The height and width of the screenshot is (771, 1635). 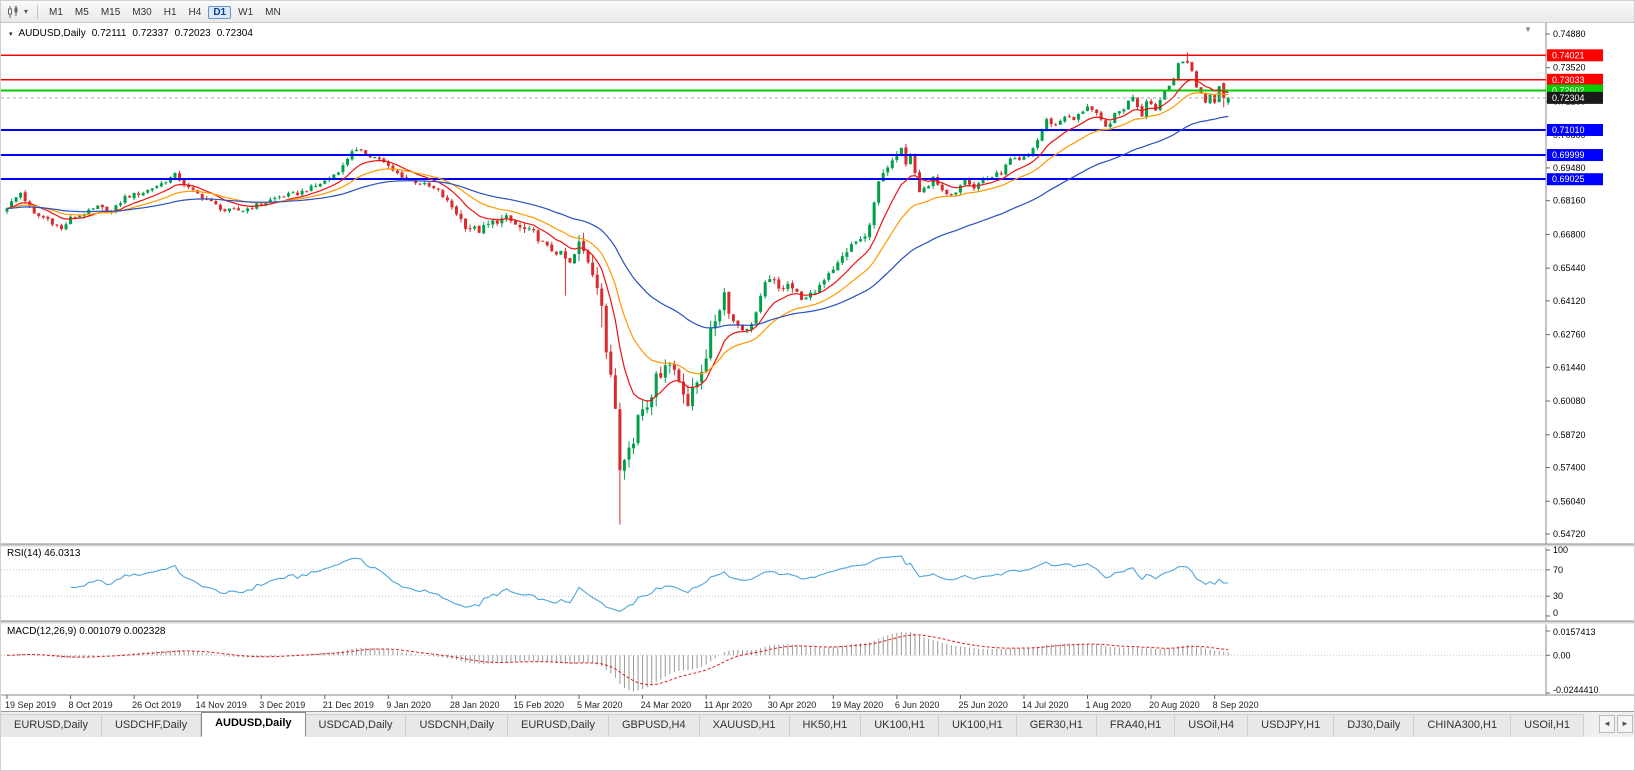 I want to click on chart-tab-dj30-daily: DJ30,Daily, so click(x=1374, y=725).